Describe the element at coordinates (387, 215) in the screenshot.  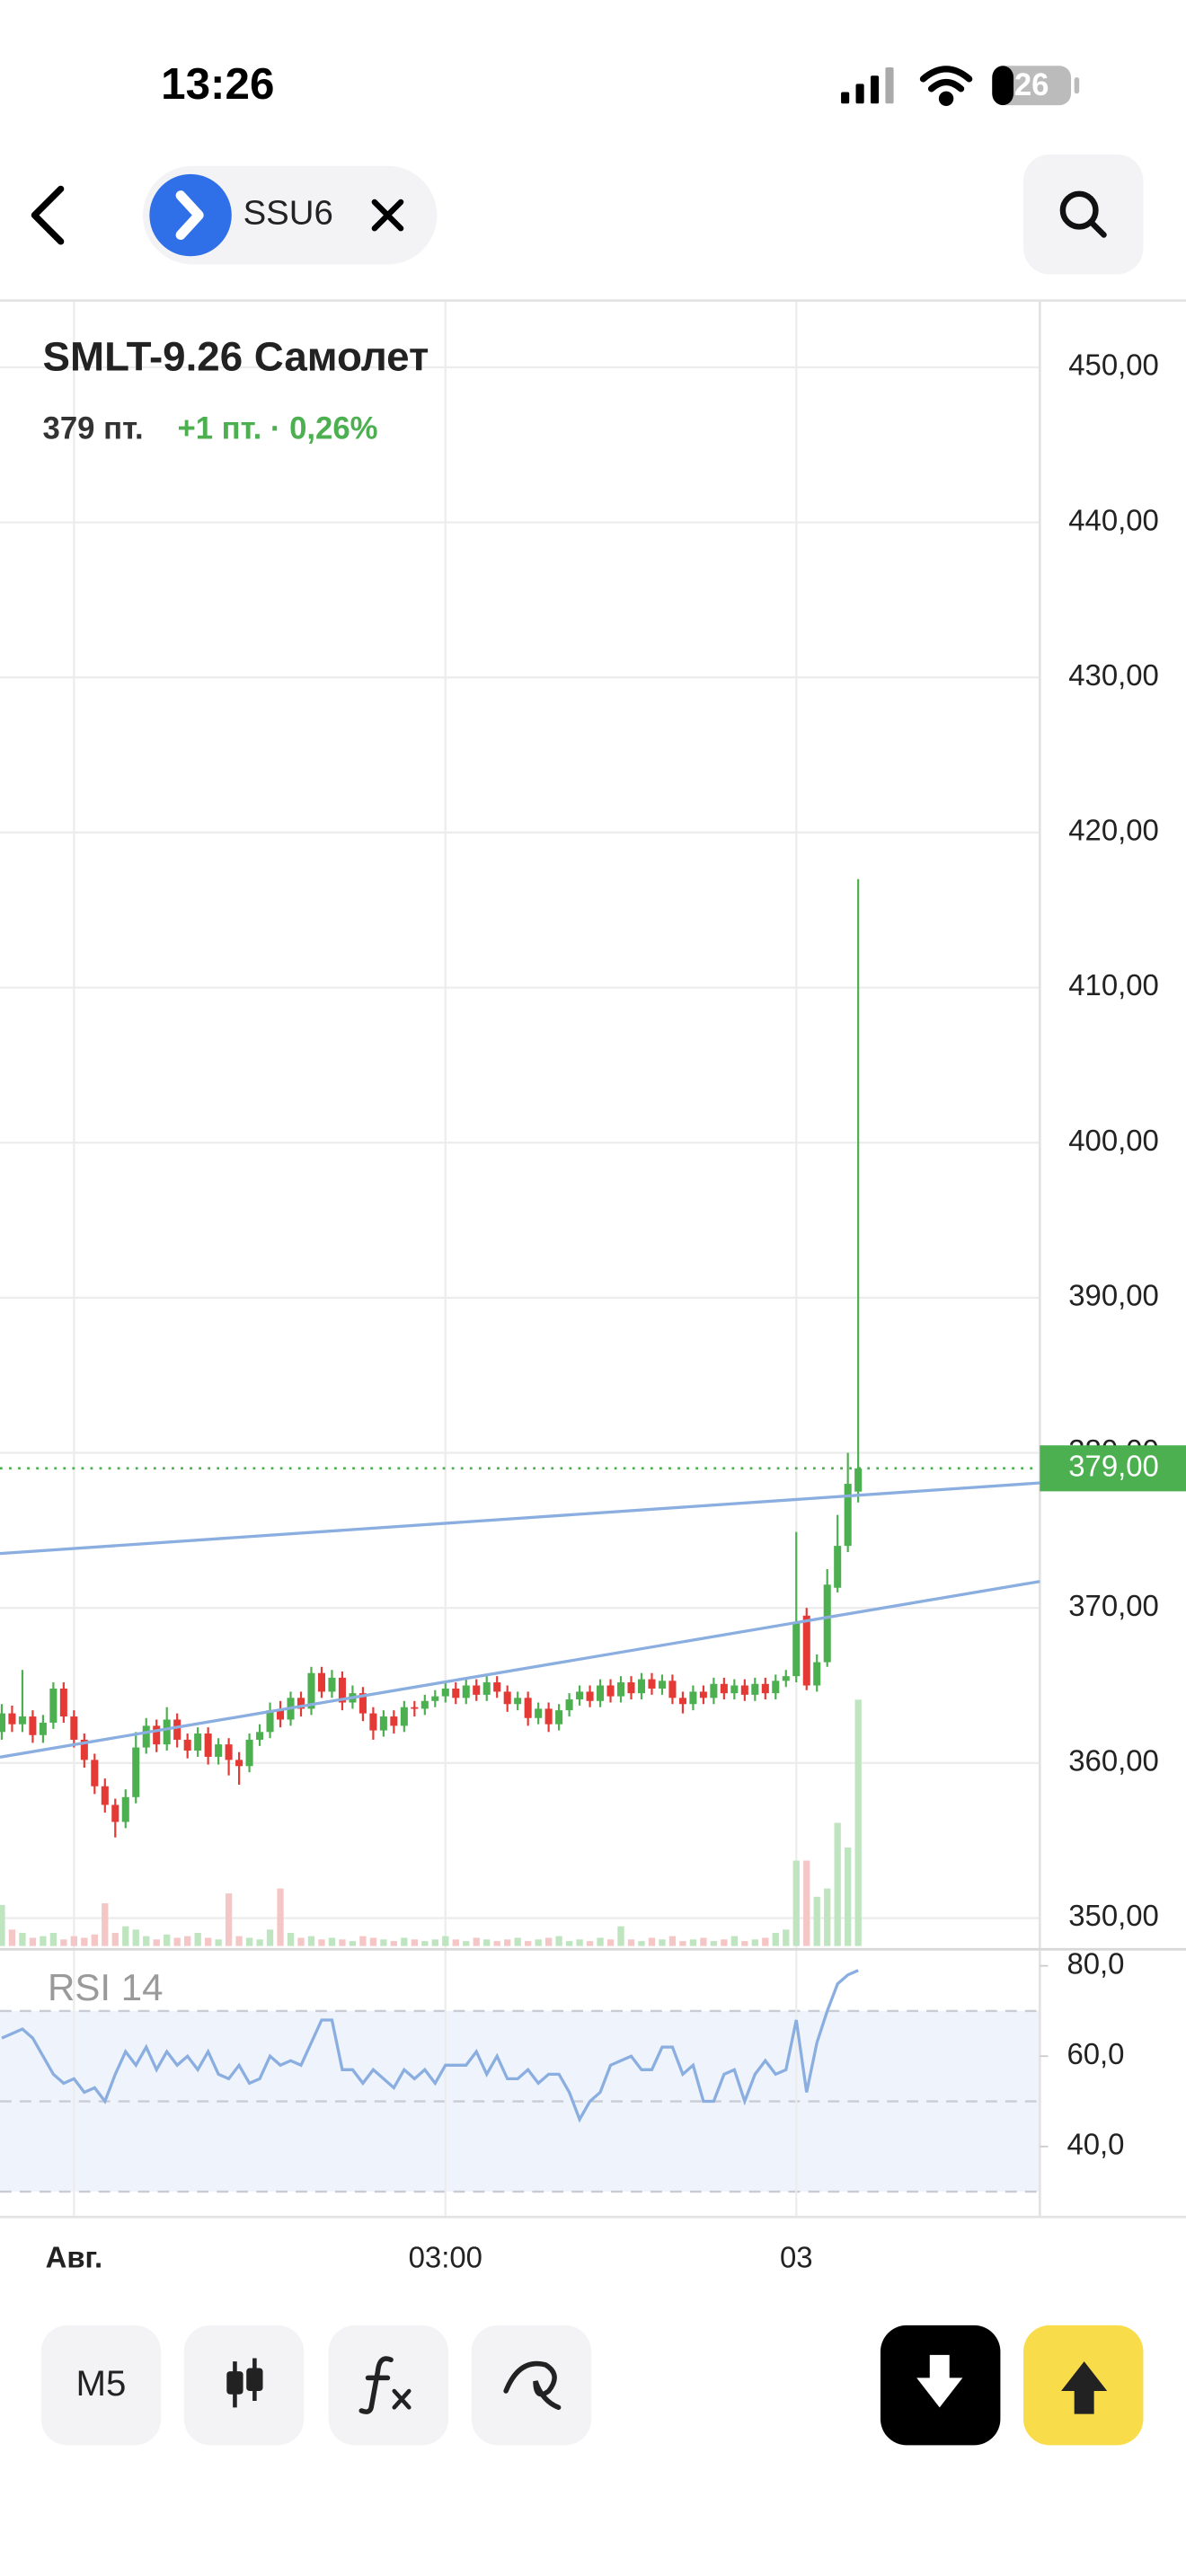
I see `chip-close-button` at that location.